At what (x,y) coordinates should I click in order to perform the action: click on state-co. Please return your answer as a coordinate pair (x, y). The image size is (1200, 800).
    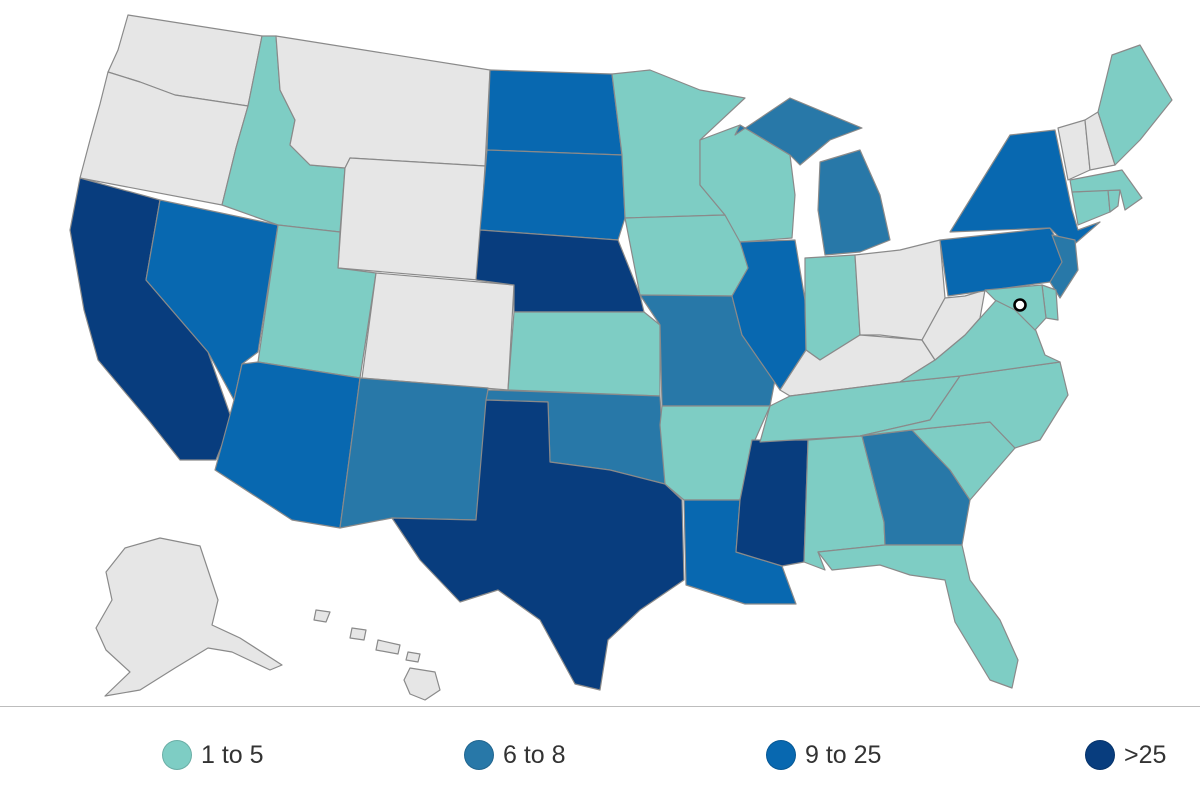
    Looking at the image, I should click on (438, 331).